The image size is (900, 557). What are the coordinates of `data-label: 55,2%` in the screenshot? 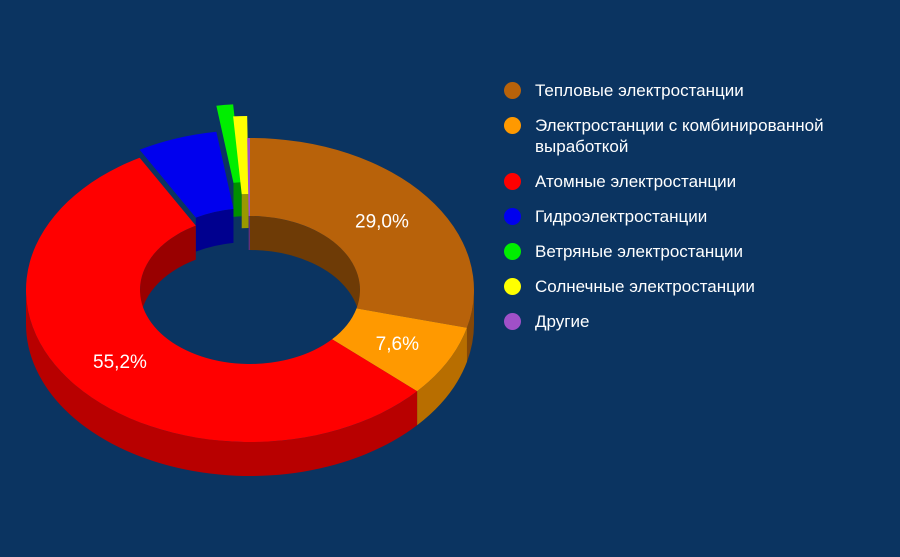 It's located at (120, 362).